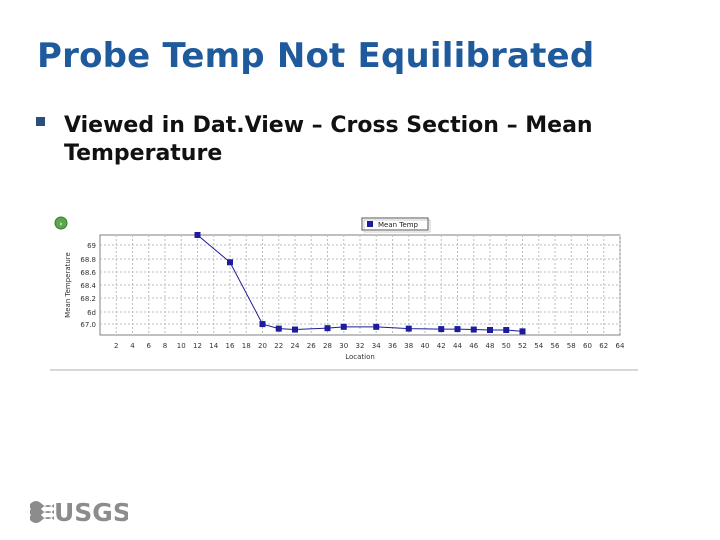  What do you see at coordinates (40, 121) in the screenshot?
I see `bullet-icon` at bounding box center [40, 121].